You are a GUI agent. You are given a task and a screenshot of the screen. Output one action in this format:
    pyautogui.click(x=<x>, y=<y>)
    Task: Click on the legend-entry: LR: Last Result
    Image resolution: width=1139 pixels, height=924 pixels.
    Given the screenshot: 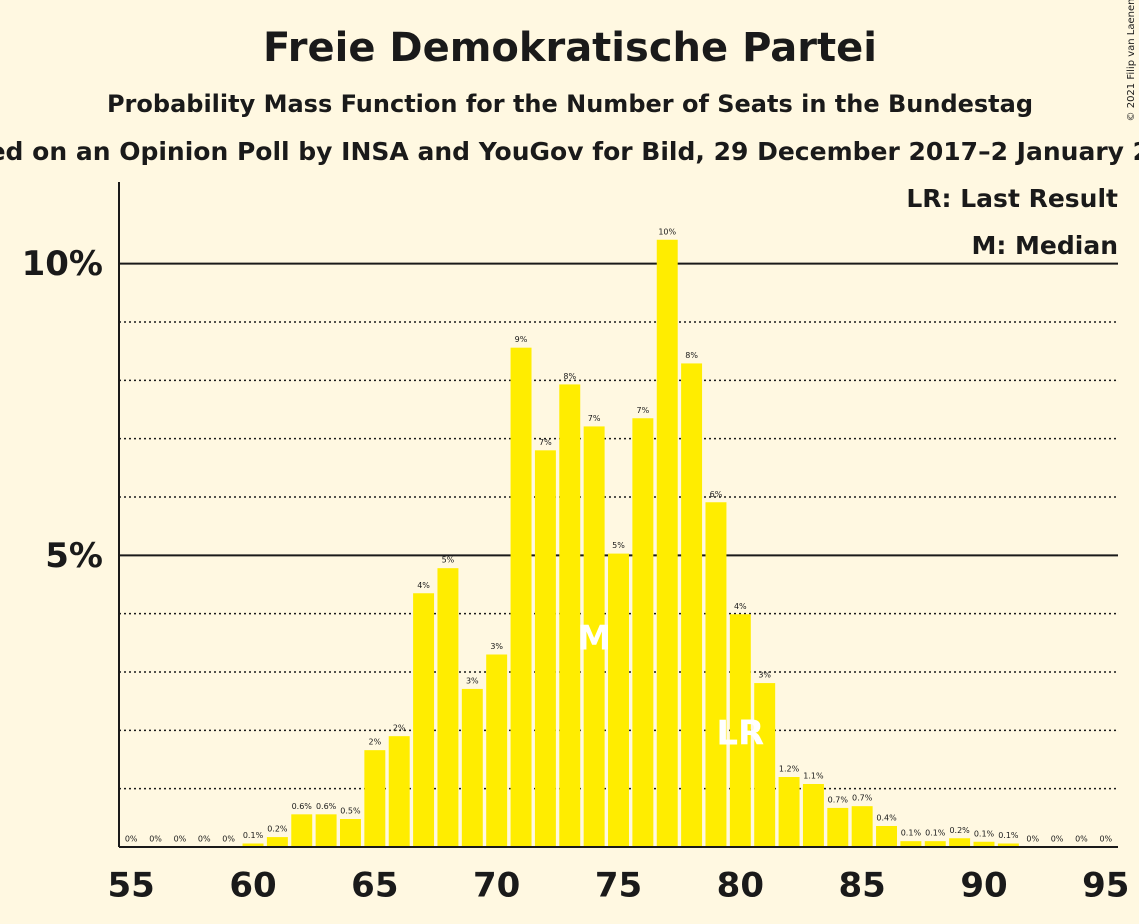 What is the action you would take?
    pyautogui.click(x=1012, y=198)
    